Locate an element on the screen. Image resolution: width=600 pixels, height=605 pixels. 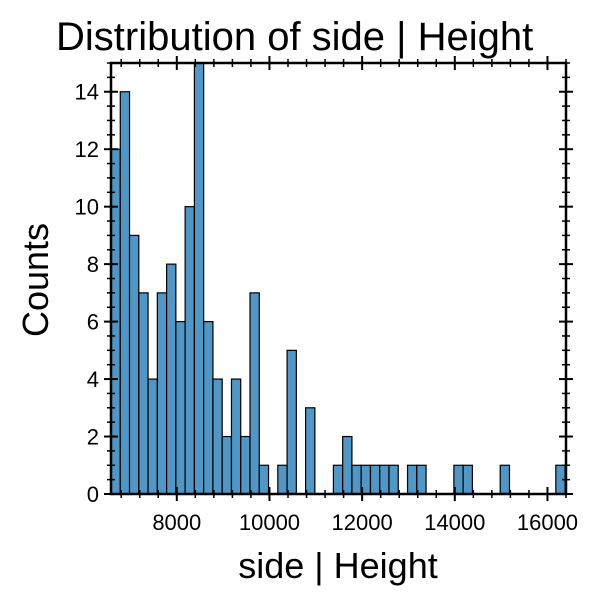
y-tick-label: 4 is located at coordinates (93, 379).